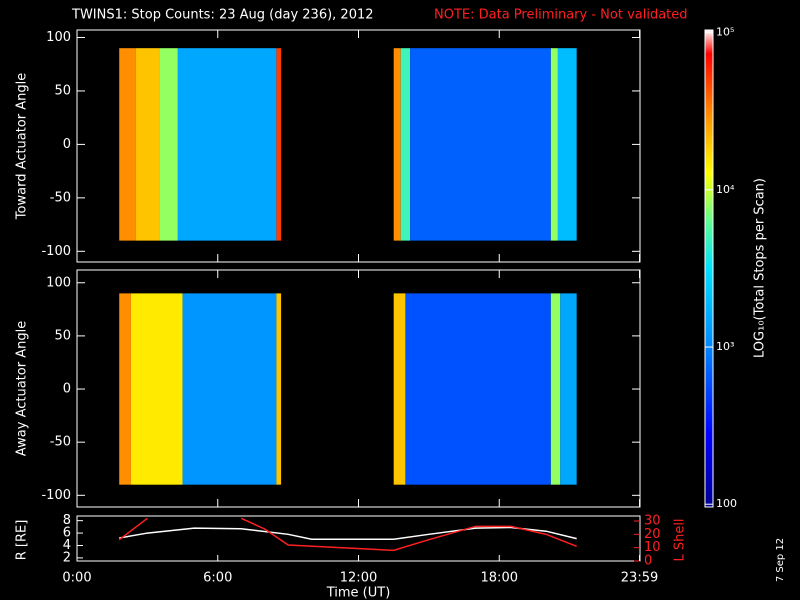 This screenshot has height=600, width=800. I want to click on y2-tick-label: 0, so click(648, 561).